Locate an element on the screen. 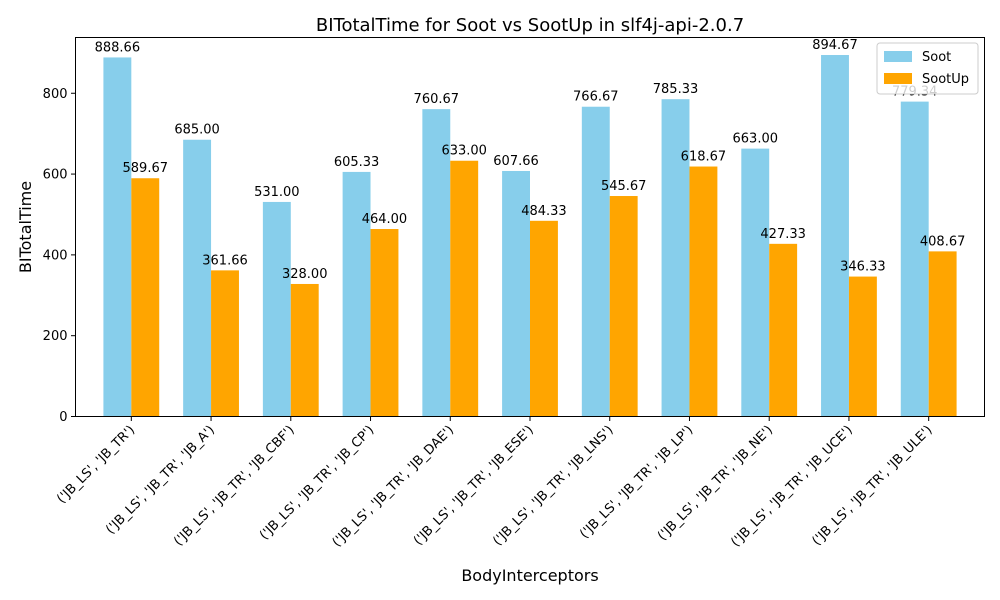 The height and width of the screenshot is (600, 1000). legend-swatch-soot is located at coordinates (898, 56).